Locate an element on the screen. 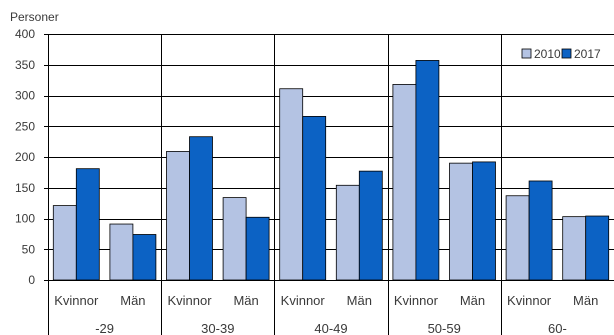 Image resolution: width=614 pixels, height=335 pixels. y-axis-label: Personer is located at coordinates (34, 17).